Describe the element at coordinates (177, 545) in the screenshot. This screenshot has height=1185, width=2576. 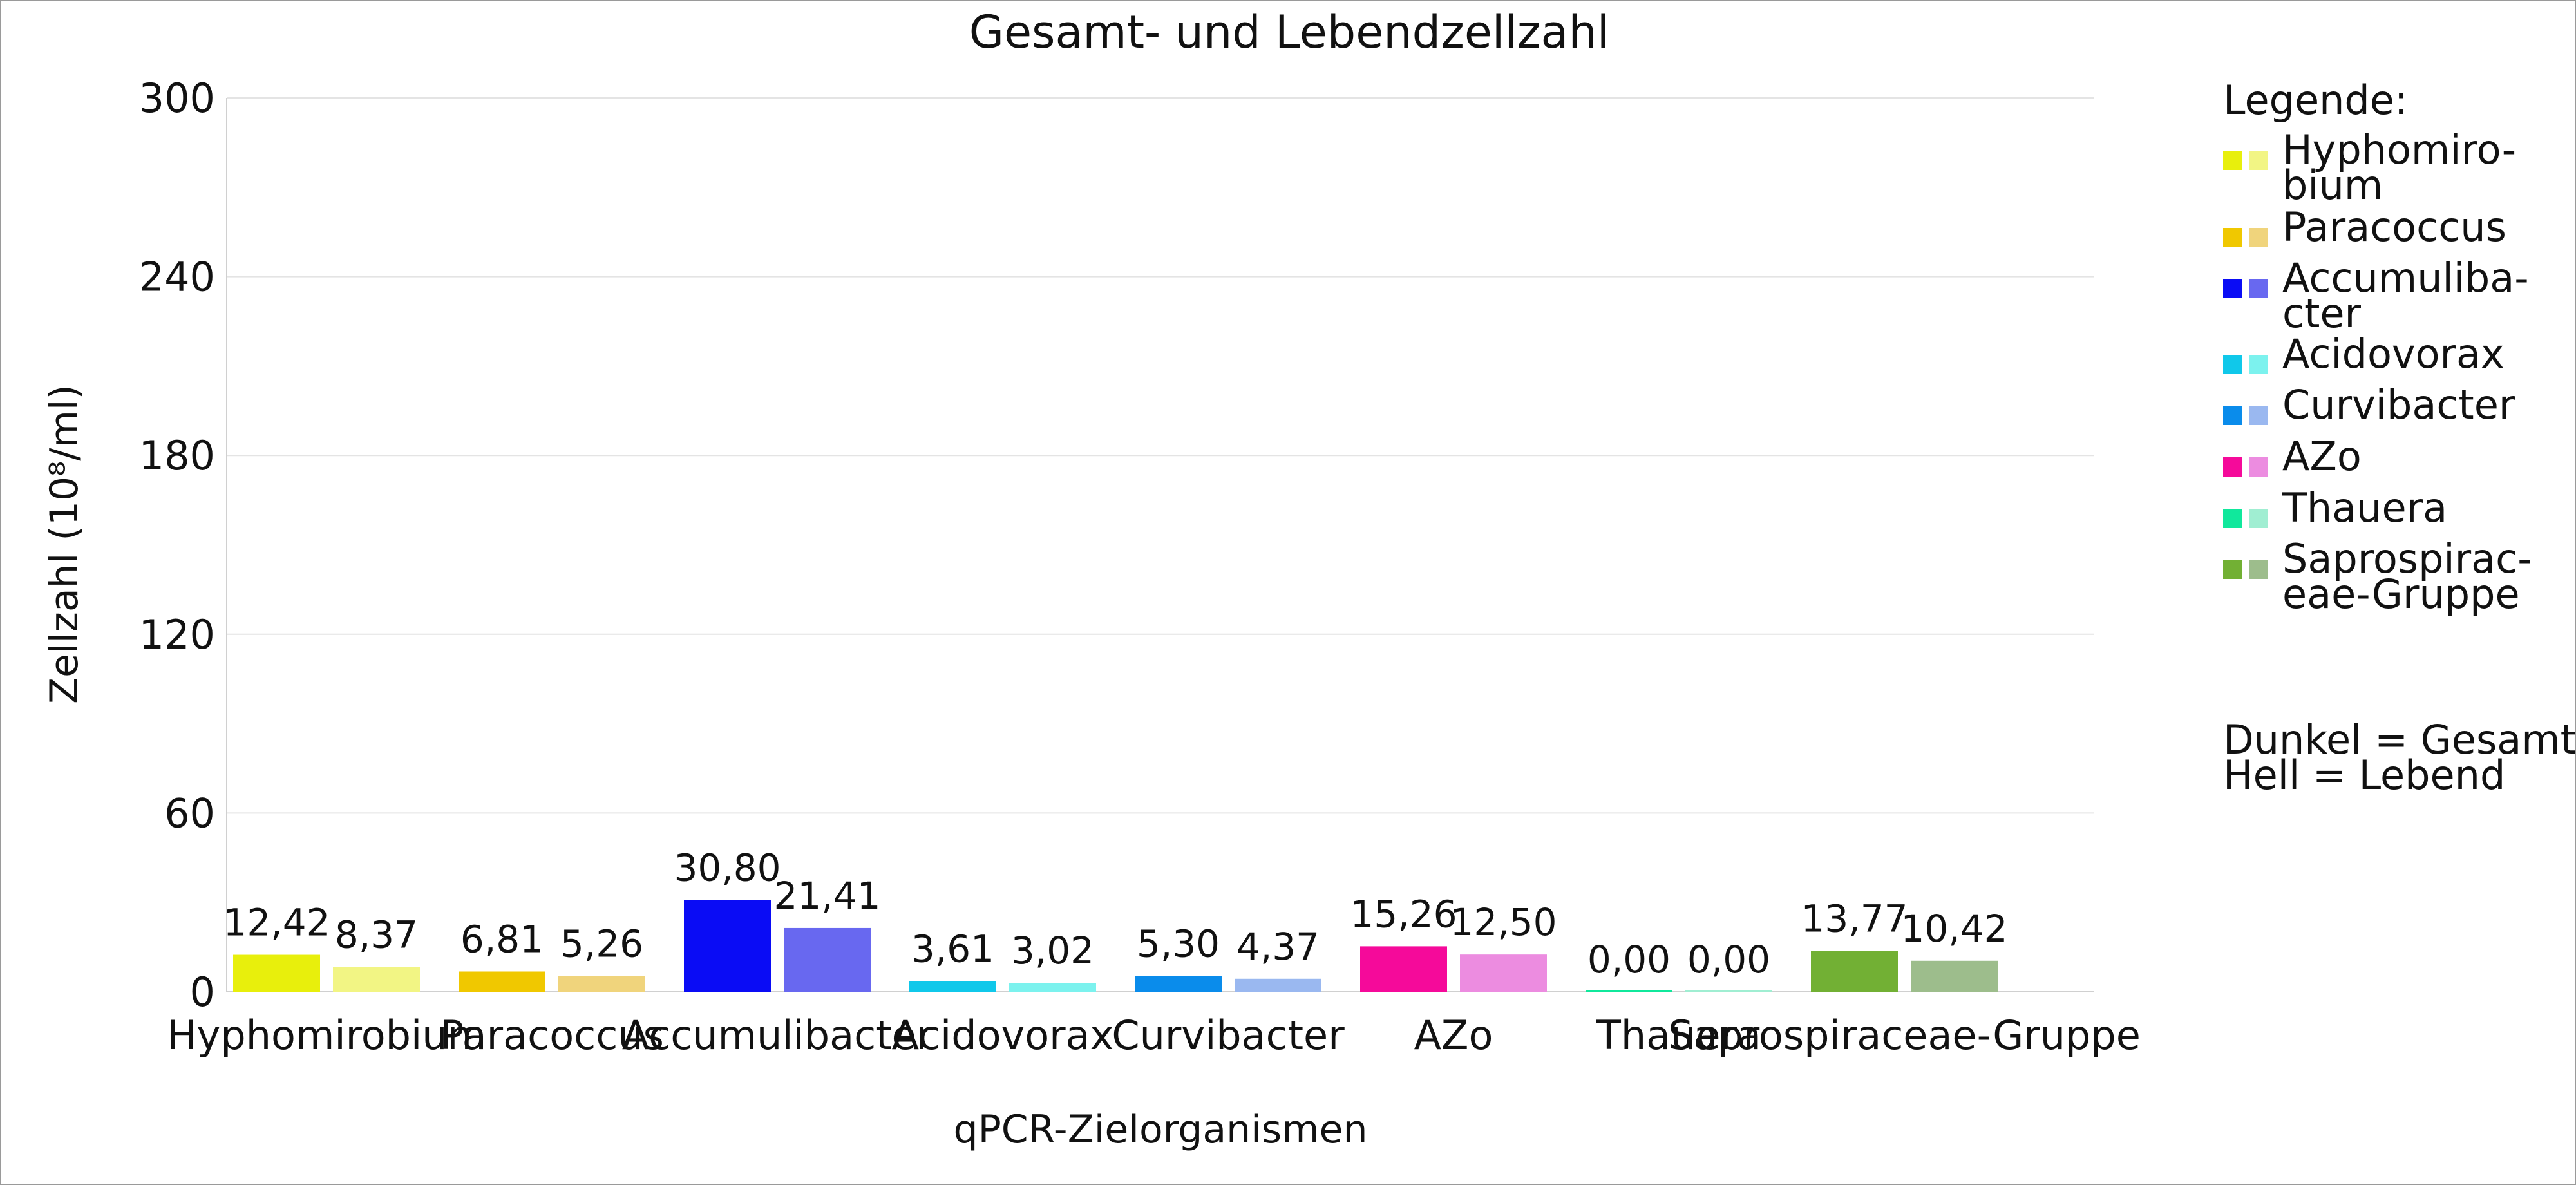
I see `y-tick-labels: 0 60 120 180 240 300` at that location.